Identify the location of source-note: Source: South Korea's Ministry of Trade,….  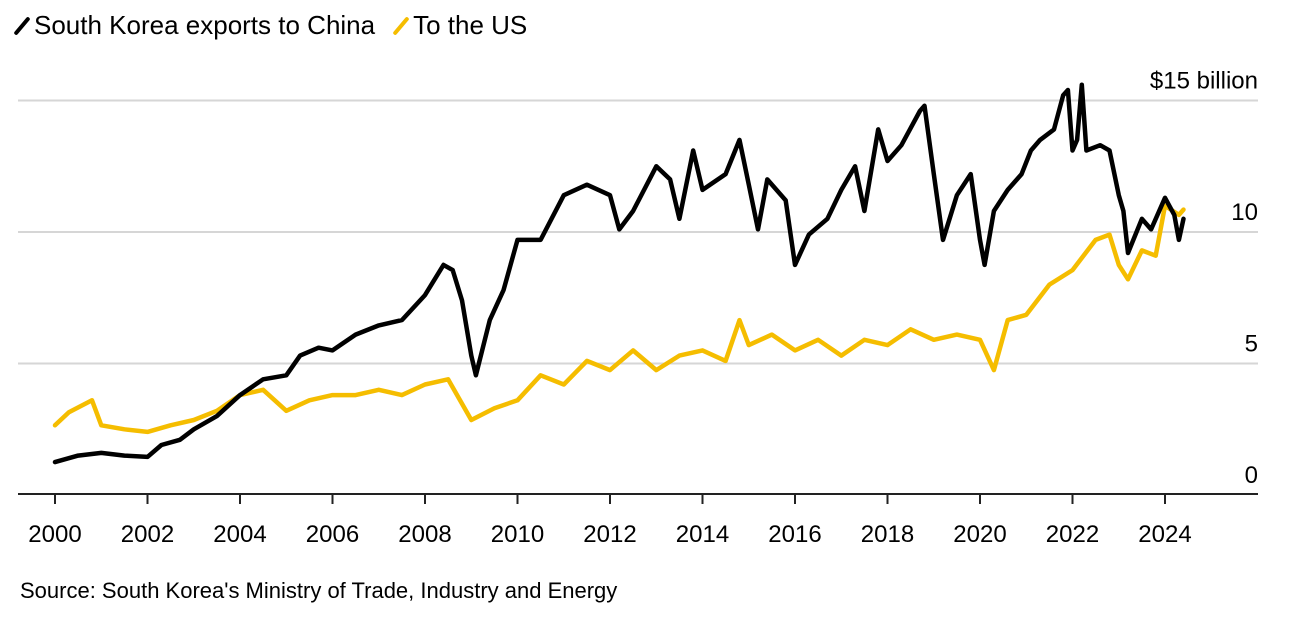
(319, 590).